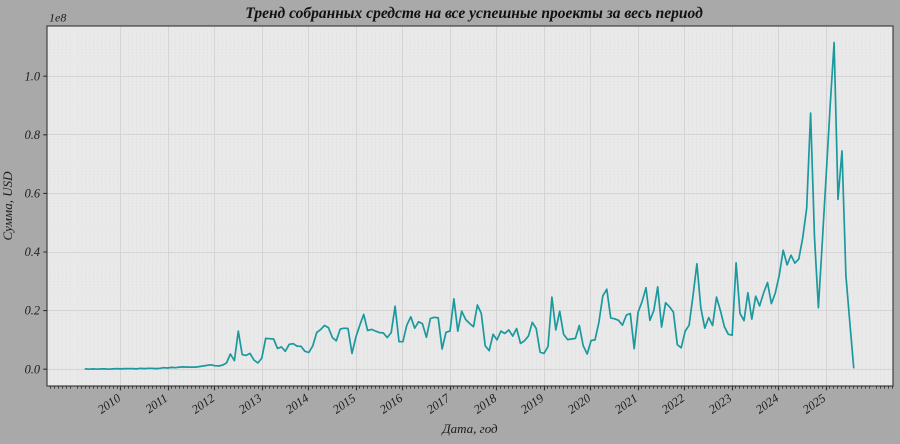  Describe the element at coordinates (626, 404) in the screenshot. I see `svg-text: 2021` at that location.